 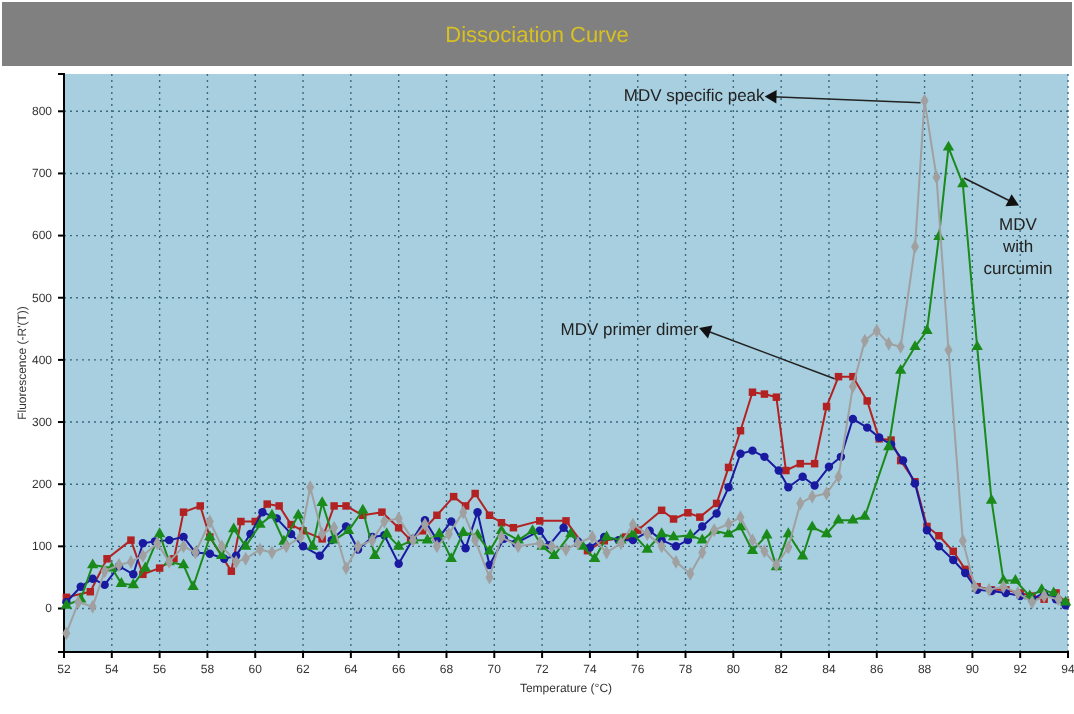 What do you see at coordinates (1018, 246) in the screenshot?
I see `annotation: MDV with curcumin` at bounding box center [1018, 246].